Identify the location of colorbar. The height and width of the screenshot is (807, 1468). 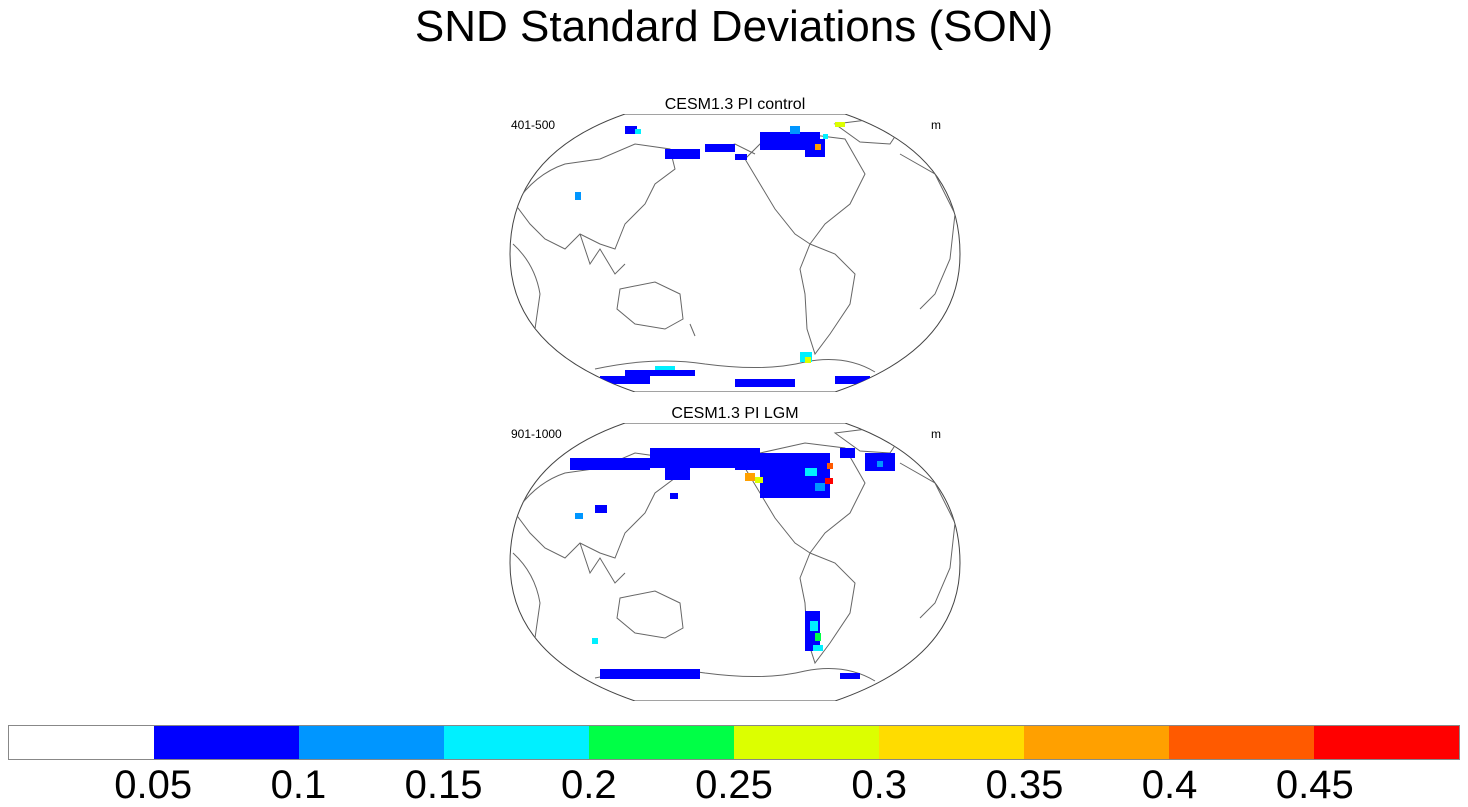
(734, 742).